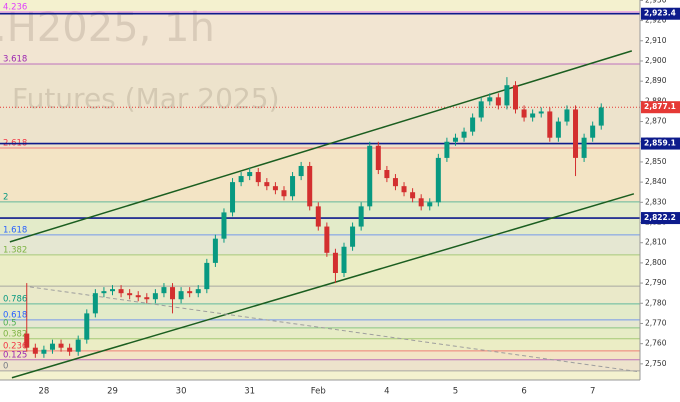 The height and width of the screenshot is (402, 680). I want to click on fib-label: 0, so click(5, 366).